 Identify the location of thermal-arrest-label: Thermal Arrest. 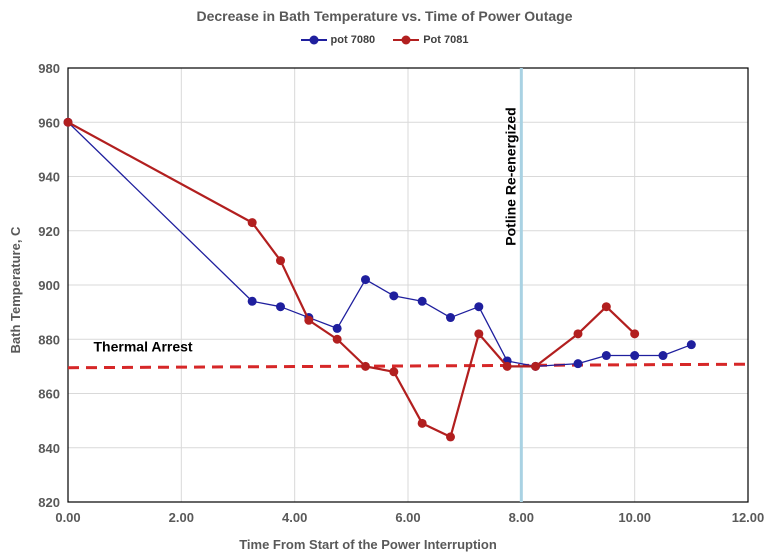
(143, 346).